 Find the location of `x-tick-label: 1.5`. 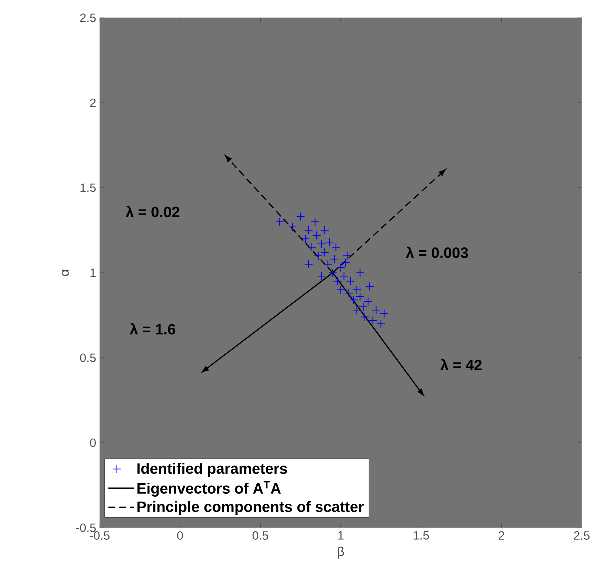

x-tick-label: 1.5 is located at coordinates (422, 536).